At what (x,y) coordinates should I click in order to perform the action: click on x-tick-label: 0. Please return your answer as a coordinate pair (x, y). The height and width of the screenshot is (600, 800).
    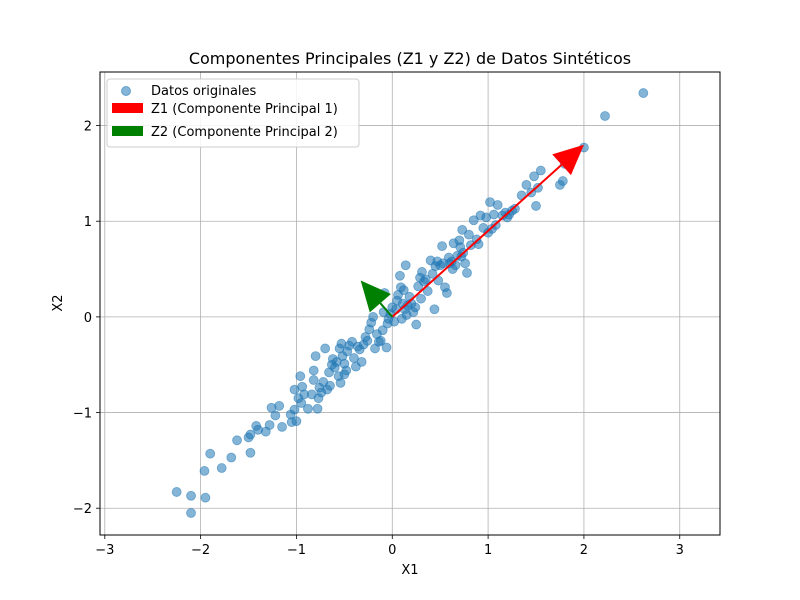
    Looking at the image, I should click on (392, 550).